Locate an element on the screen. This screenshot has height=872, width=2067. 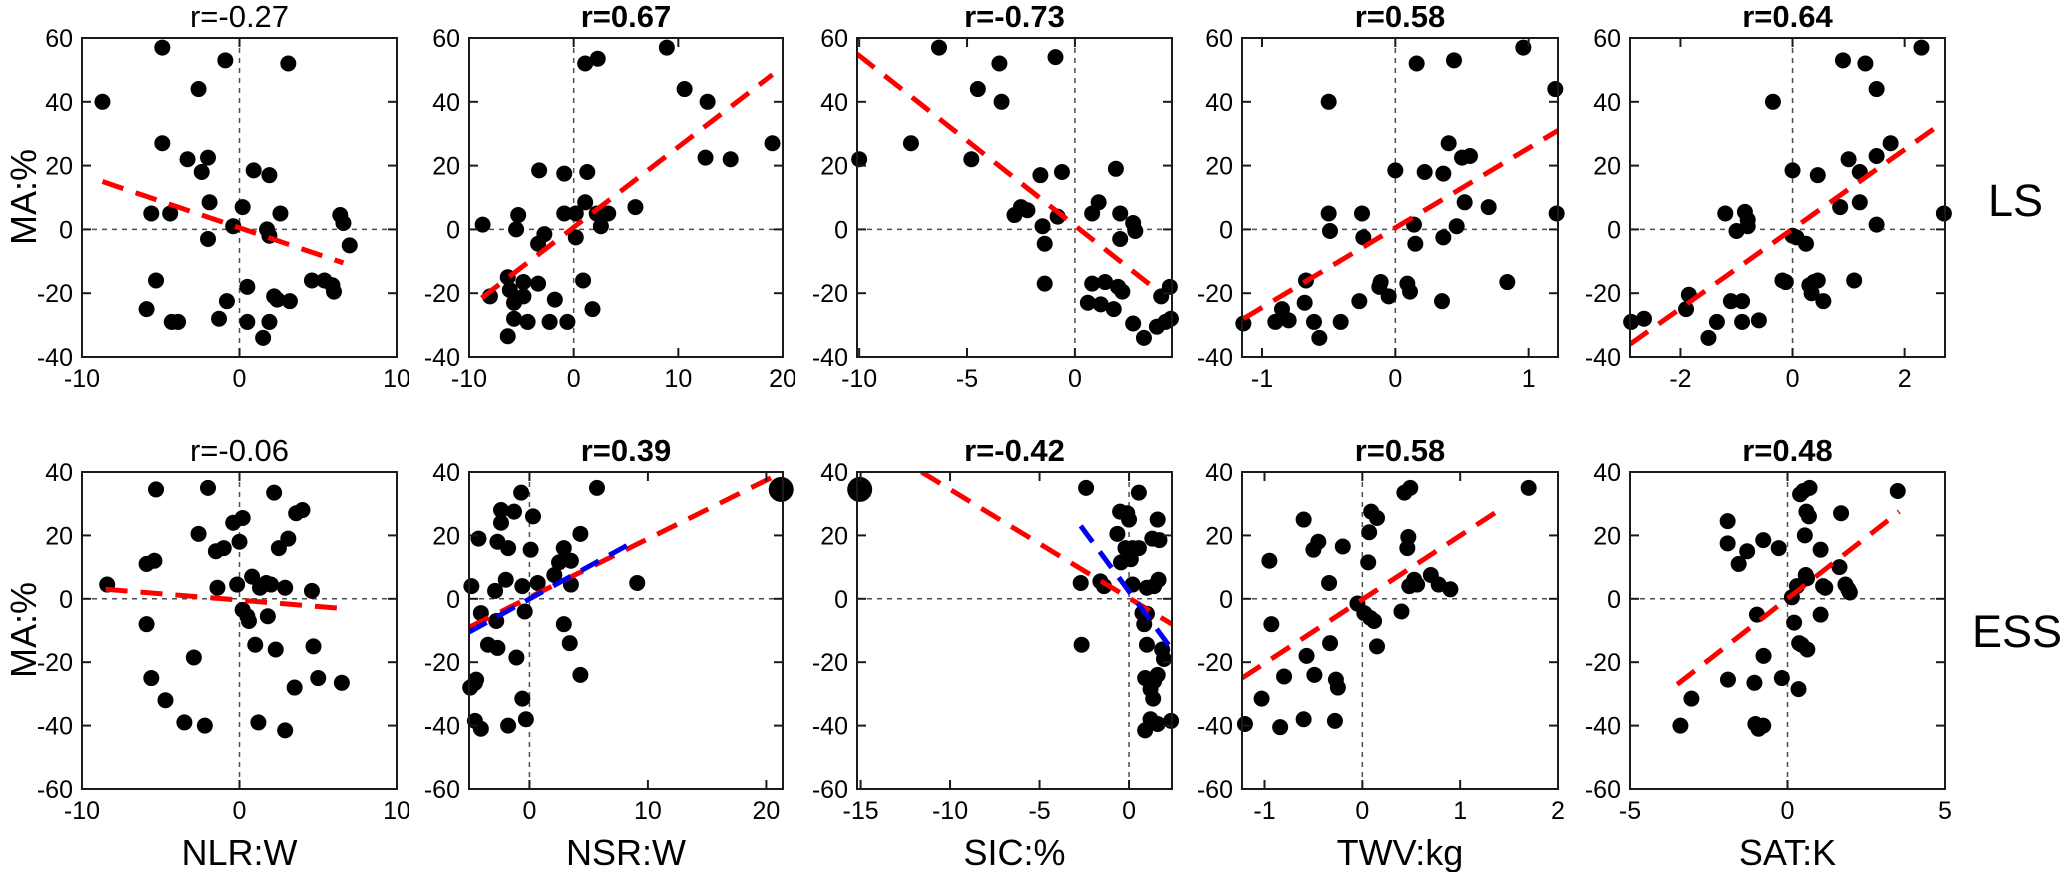
x-tick-label: 1 is located at coordinates (1529, 379).